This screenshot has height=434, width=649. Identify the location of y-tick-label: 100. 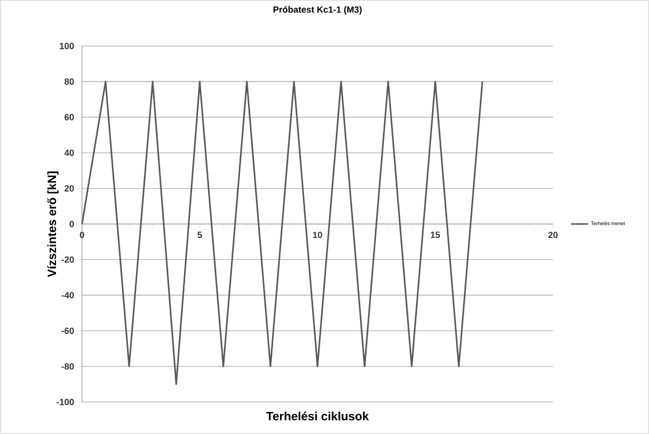
(67, 46).